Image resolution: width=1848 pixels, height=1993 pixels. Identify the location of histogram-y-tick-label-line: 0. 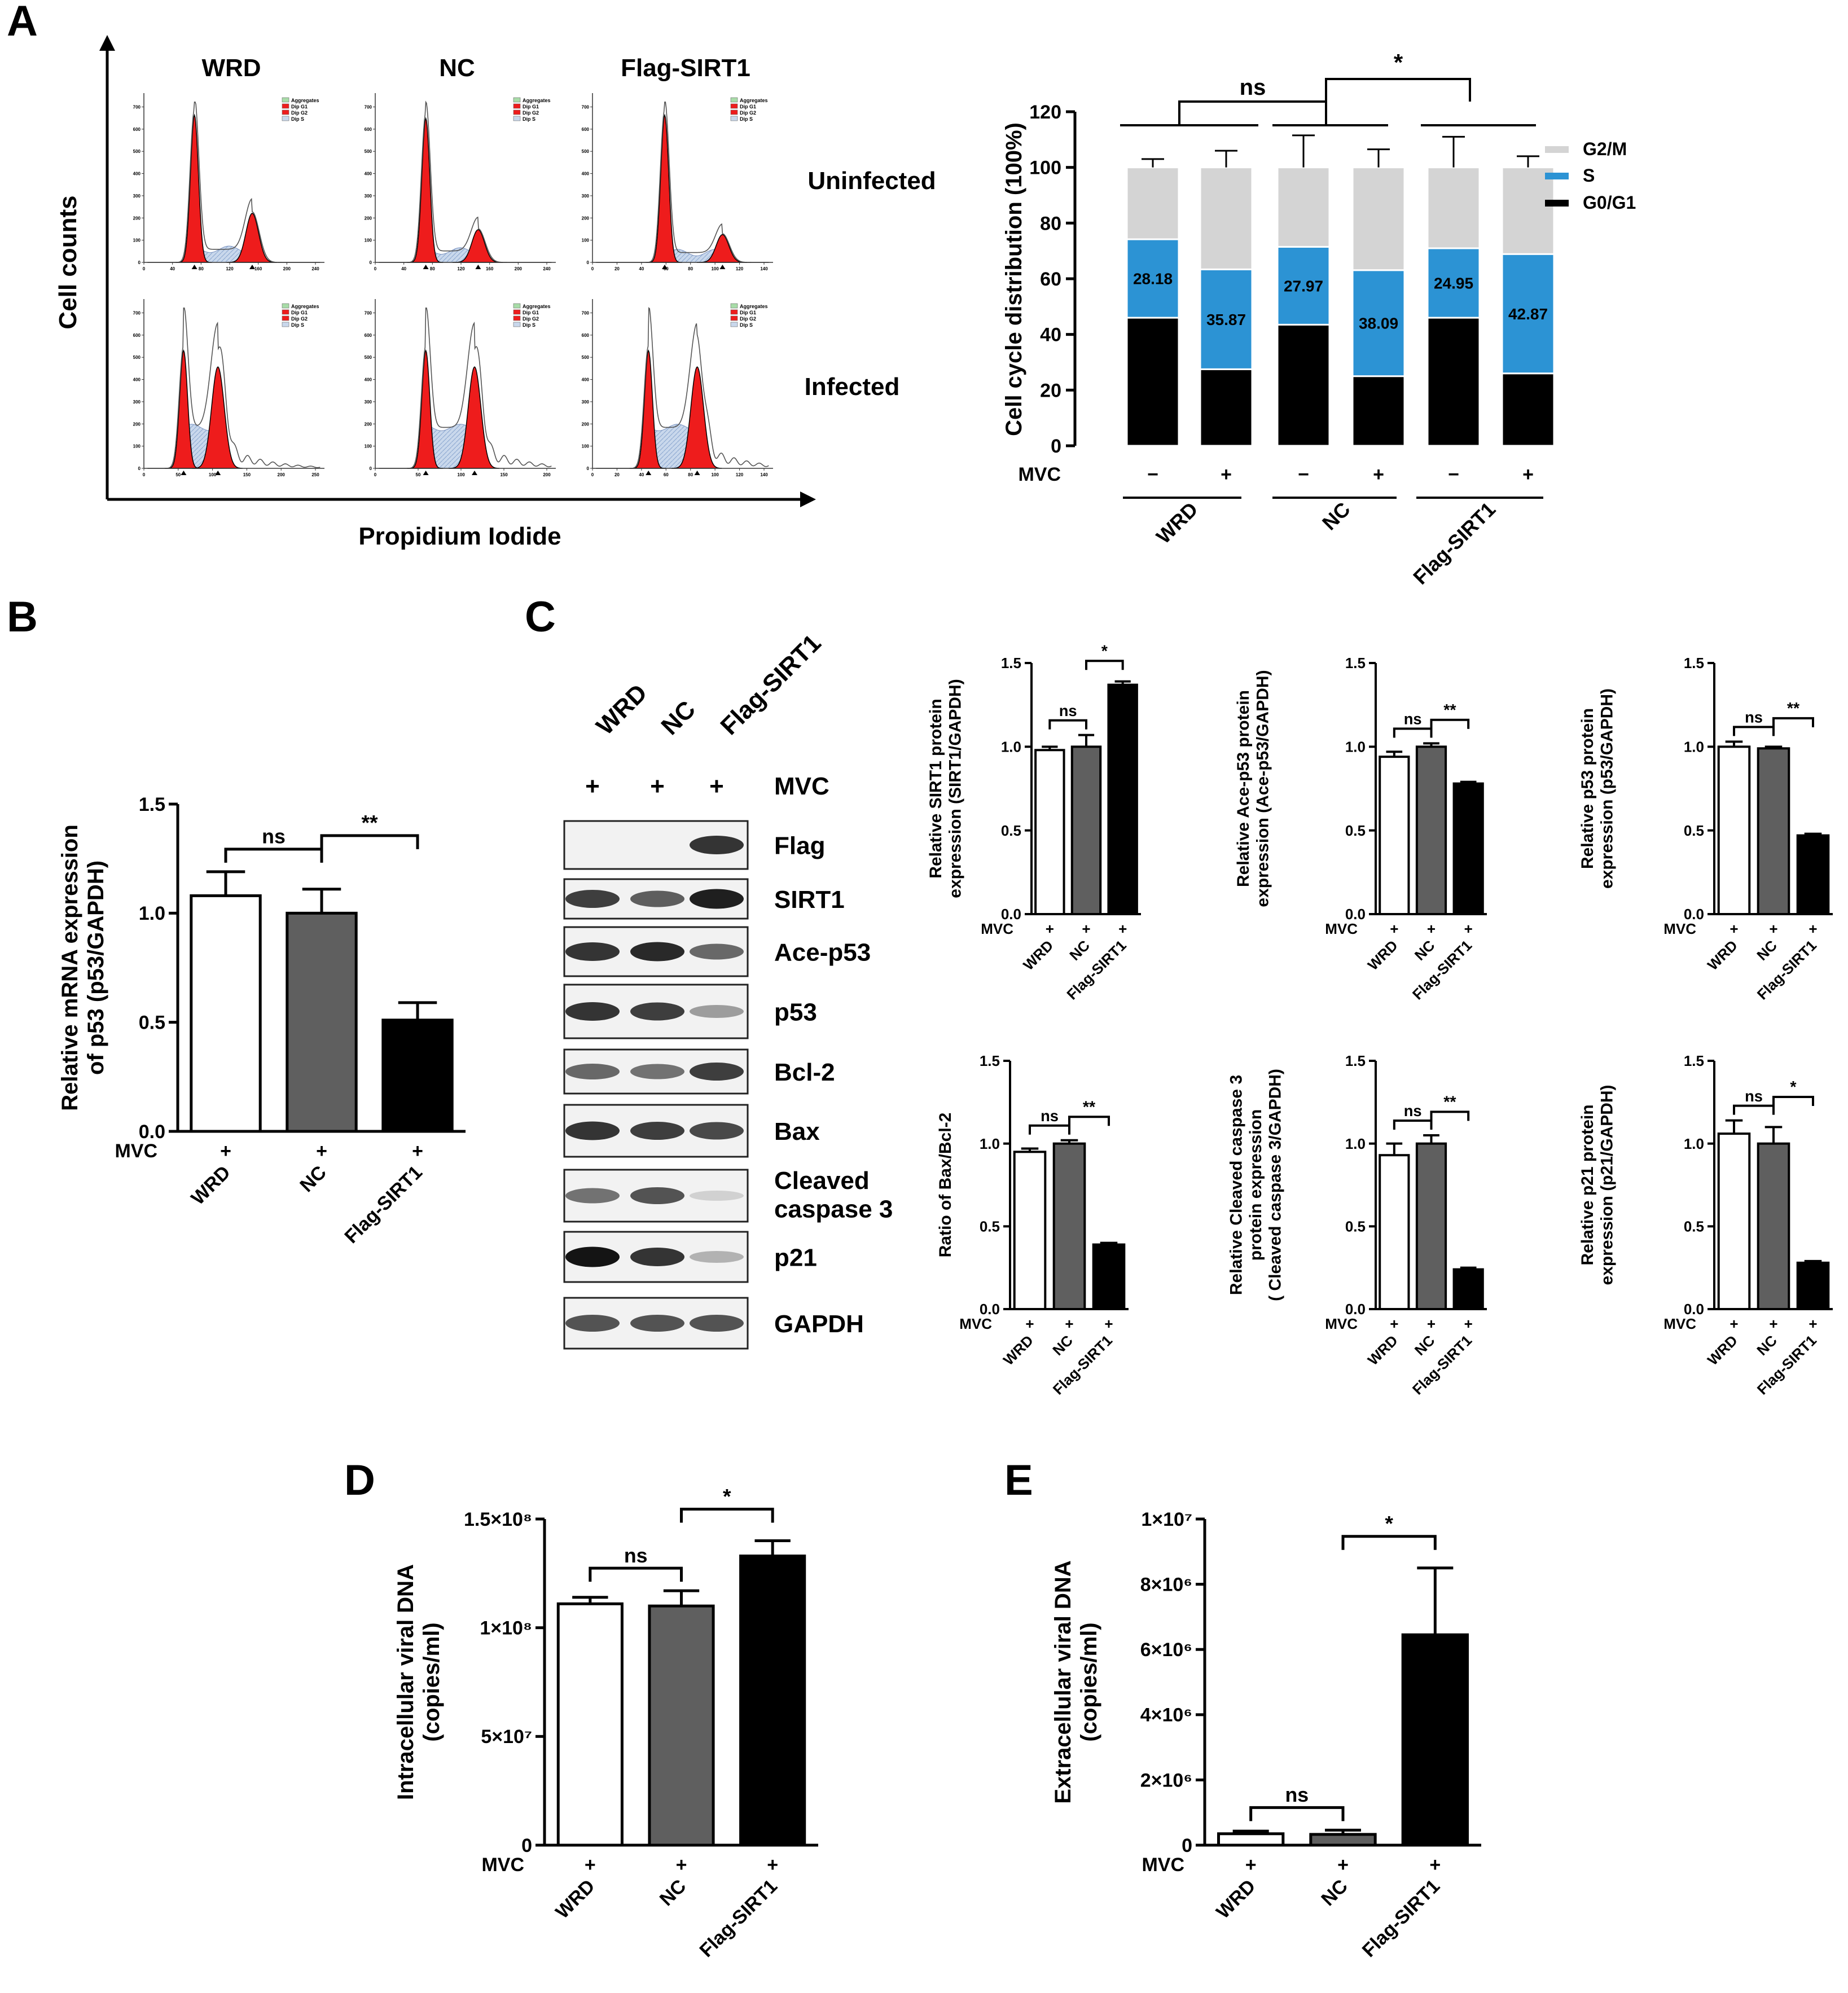
(588, 468).